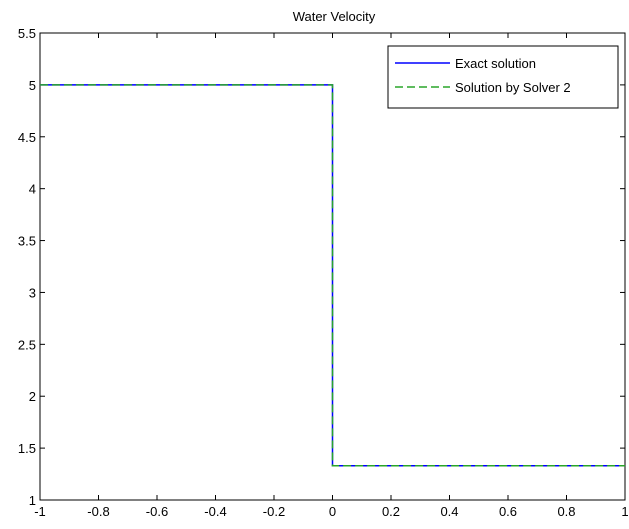  What do you see at coordinates (274, 511) in the screenshot?
I see `x-tick-label: -0.2` at bounding box center [274, 511].